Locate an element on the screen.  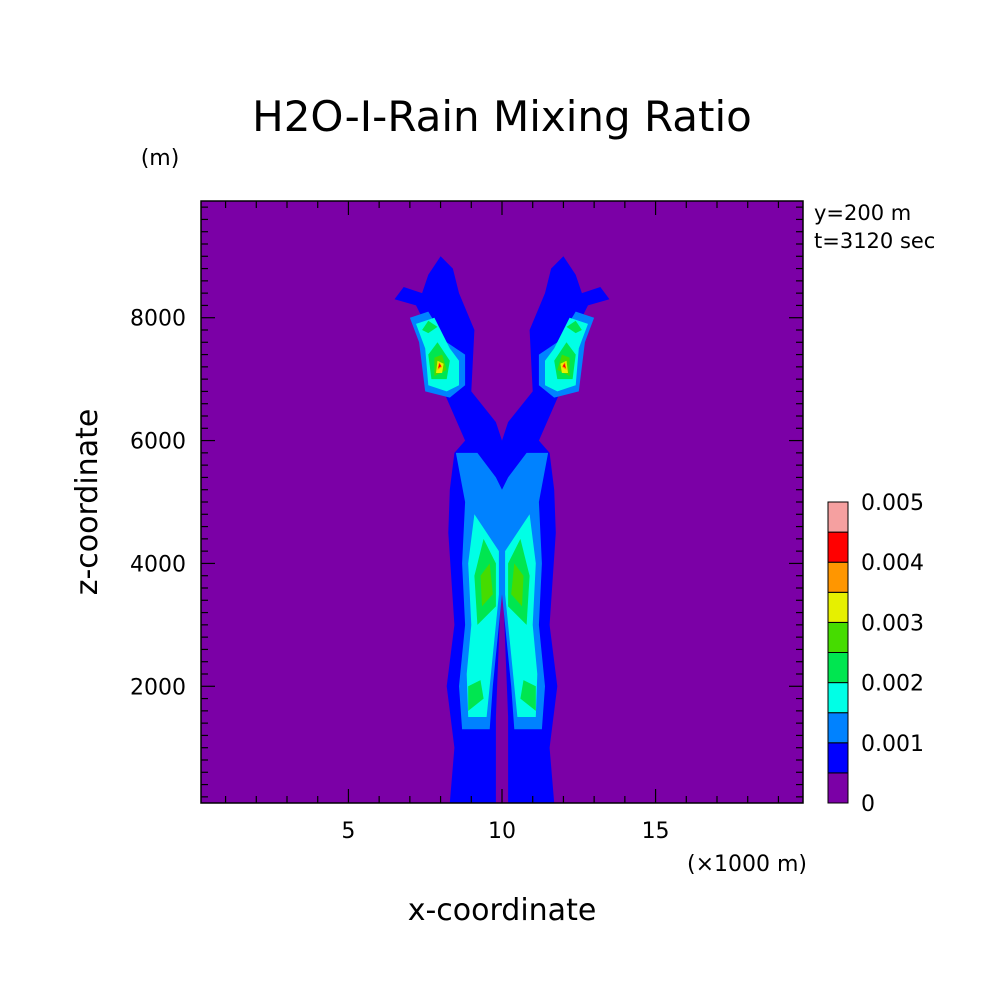
x-tick-label: 5 is located at coordinates (348, 831).